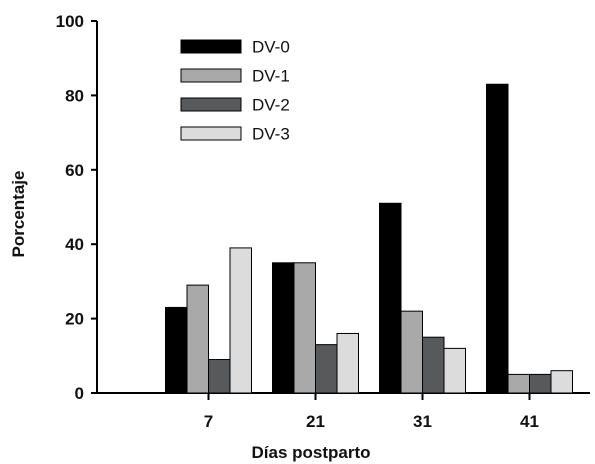  I want to click on x-axis-title: Días postparto, so click(310, 452).